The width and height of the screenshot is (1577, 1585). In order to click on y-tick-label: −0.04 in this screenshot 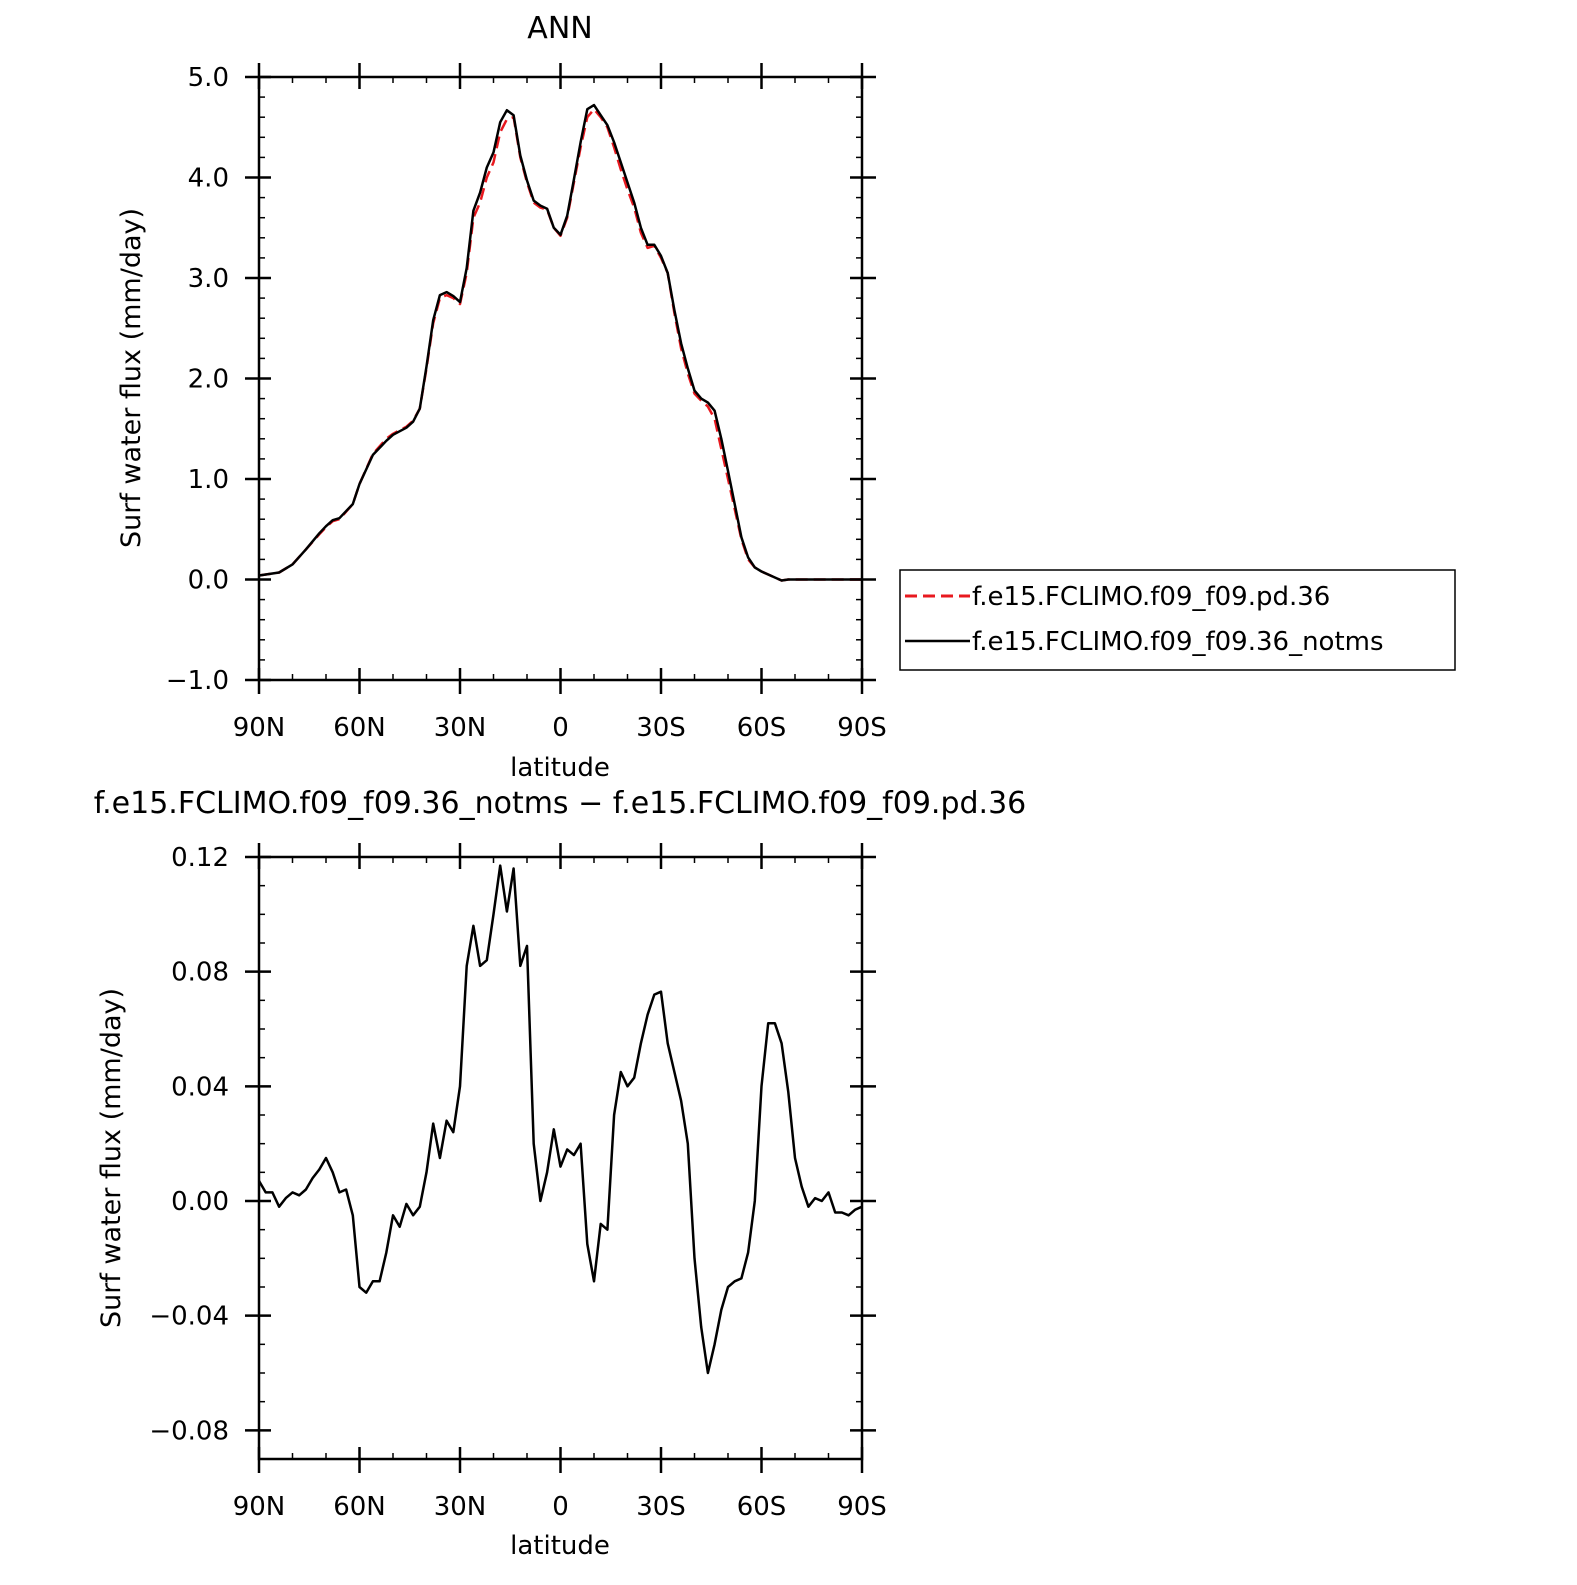, I will do `click(189, 1317)`.